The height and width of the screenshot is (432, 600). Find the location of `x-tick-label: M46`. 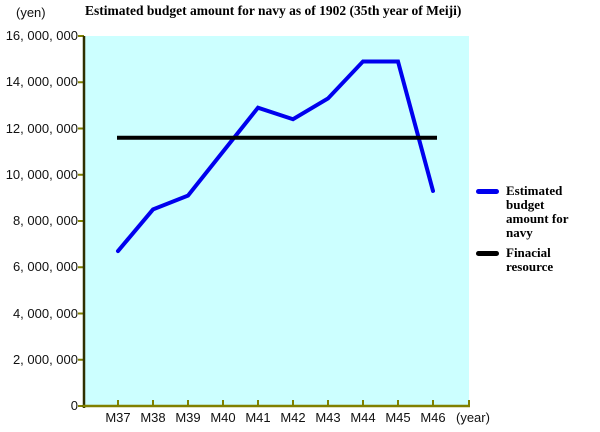

x-tick-label: M46 is located at coordinates (433, 417).